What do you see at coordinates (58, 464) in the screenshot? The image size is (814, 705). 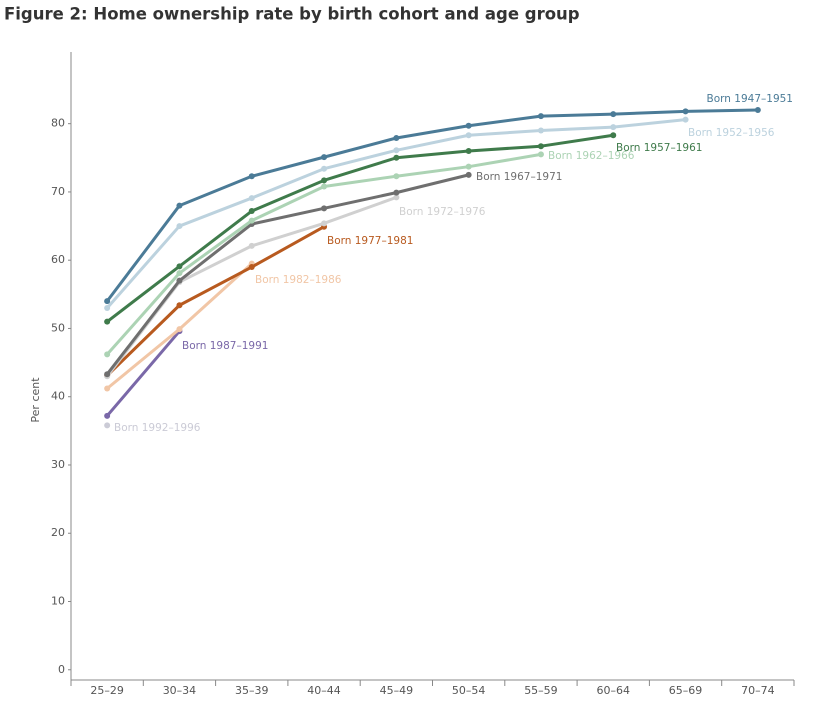 I see `y-tick-label: 30` at bounding box center [58, 464].